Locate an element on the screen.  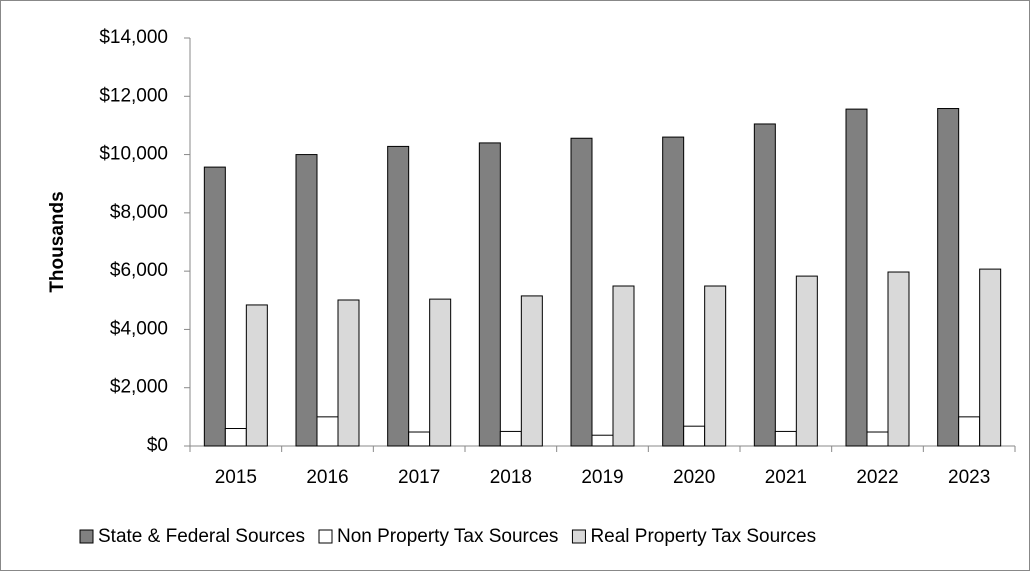
y-tick-label: $8,000 is located at coordinates (139, 212).